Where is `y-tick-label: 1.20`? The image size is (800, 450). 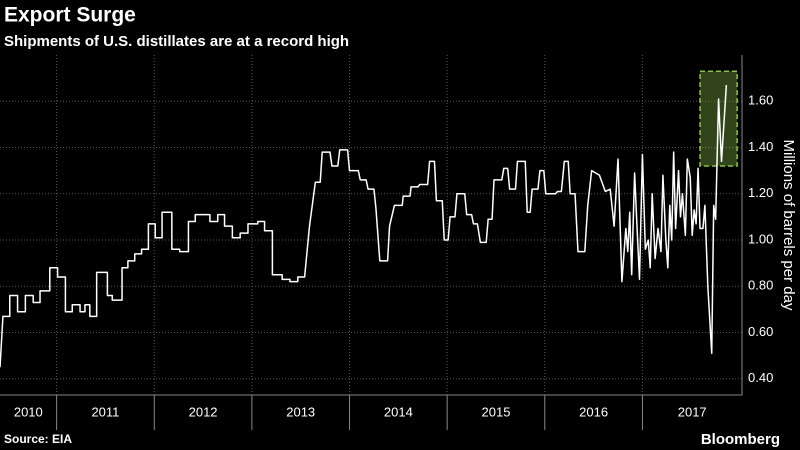
y-tick-label: 1.20 is located at coordinates (760, 192).